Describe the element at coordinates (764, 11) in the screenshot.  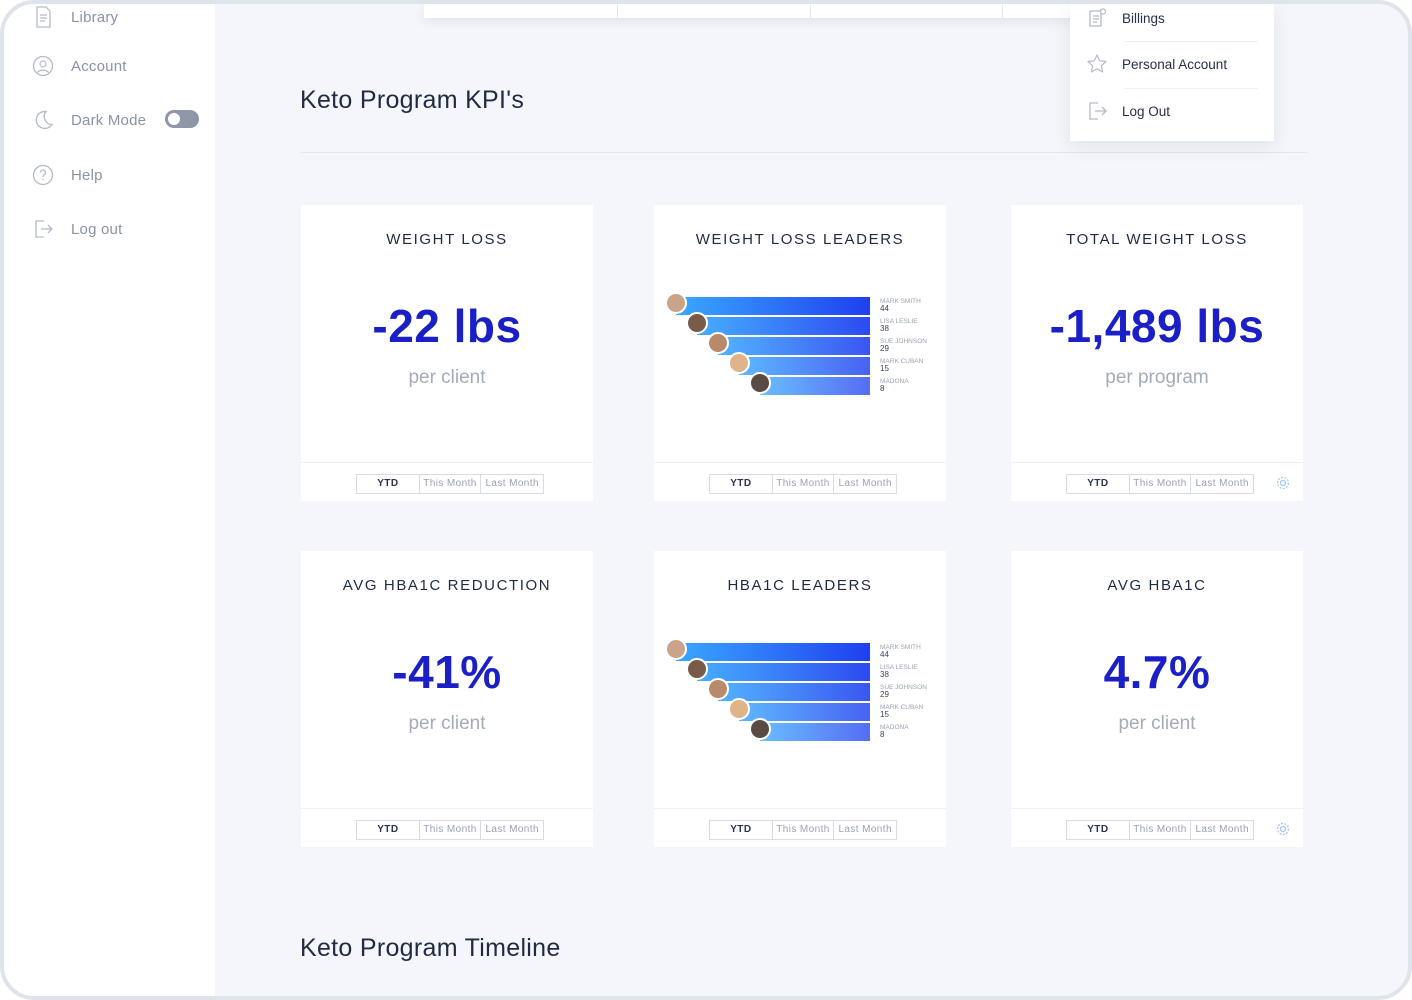
I see `top-panel` at that location.